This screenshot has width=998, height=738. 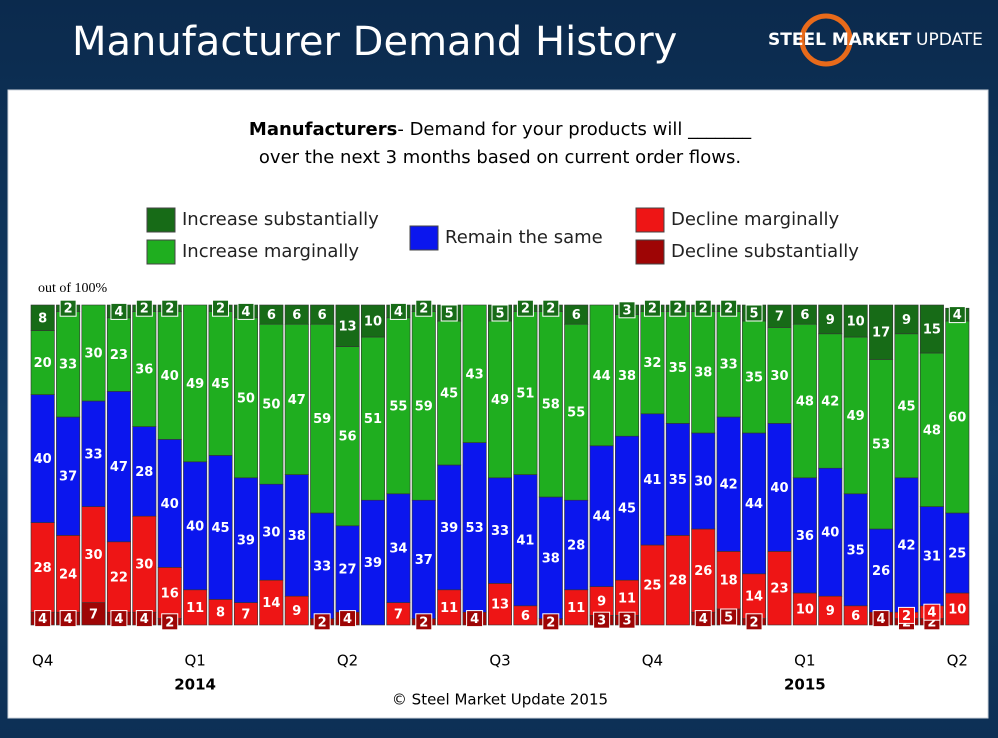 What do you see at coordinates (297, 536) in the screenshot?
I see `data-label: 38` at bounding box center [297, 536].